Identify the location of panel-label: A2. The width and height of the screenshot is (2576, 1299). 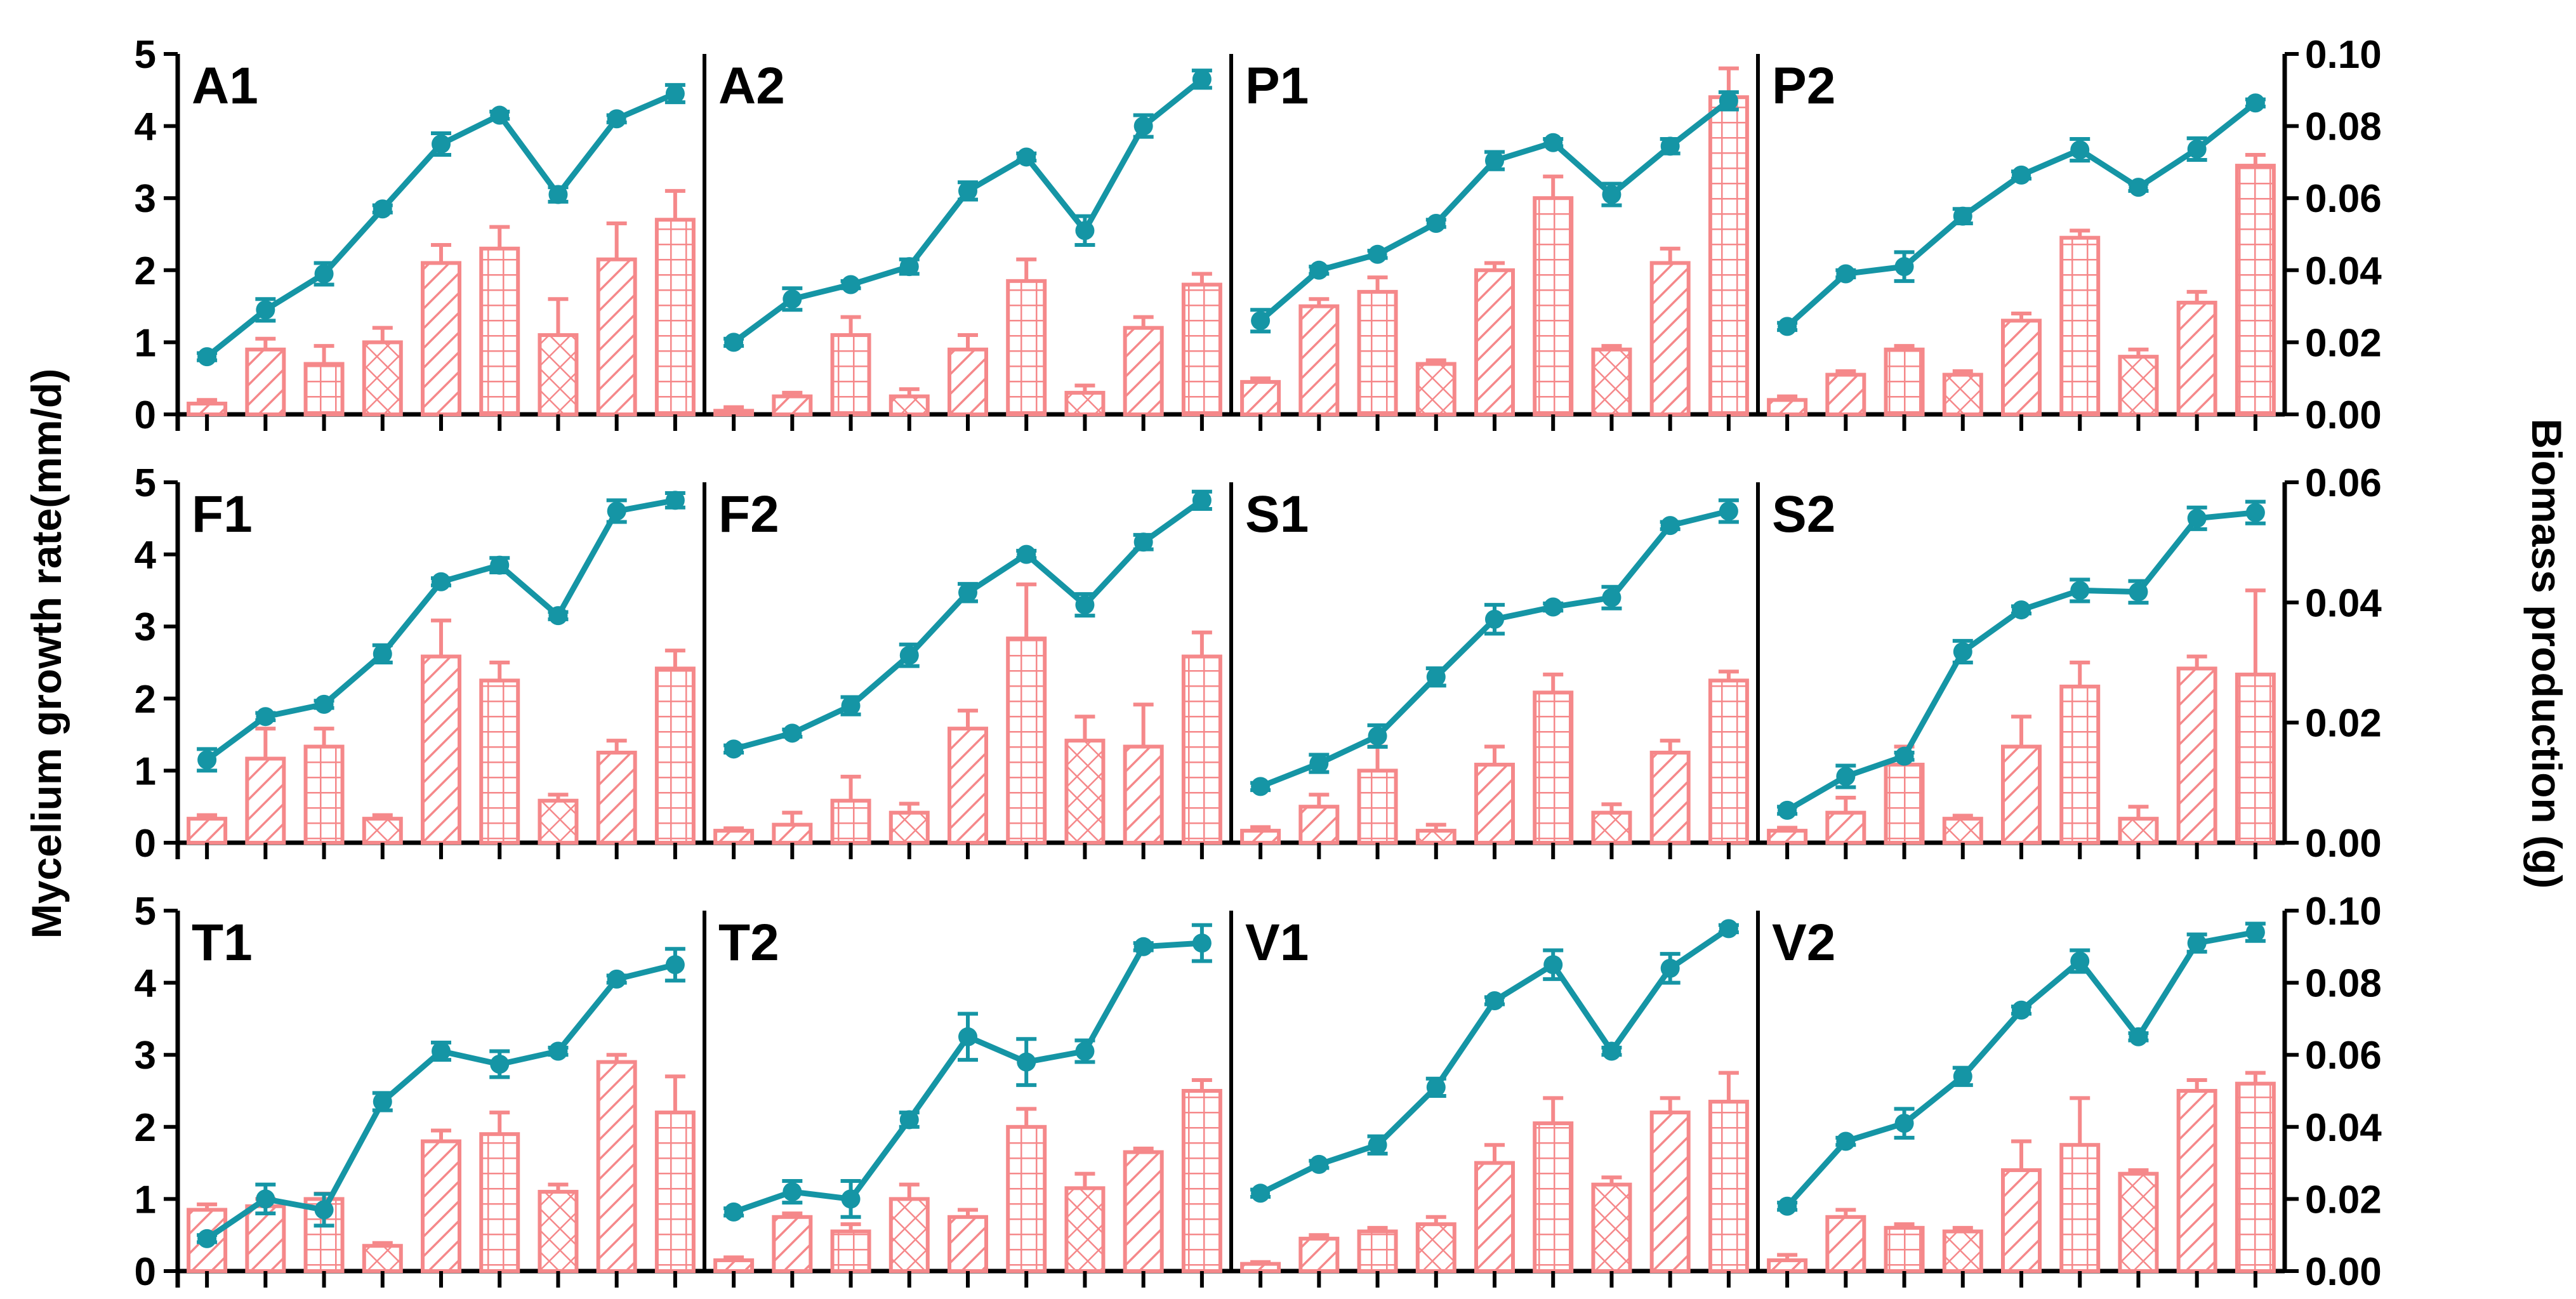
(751, 86).